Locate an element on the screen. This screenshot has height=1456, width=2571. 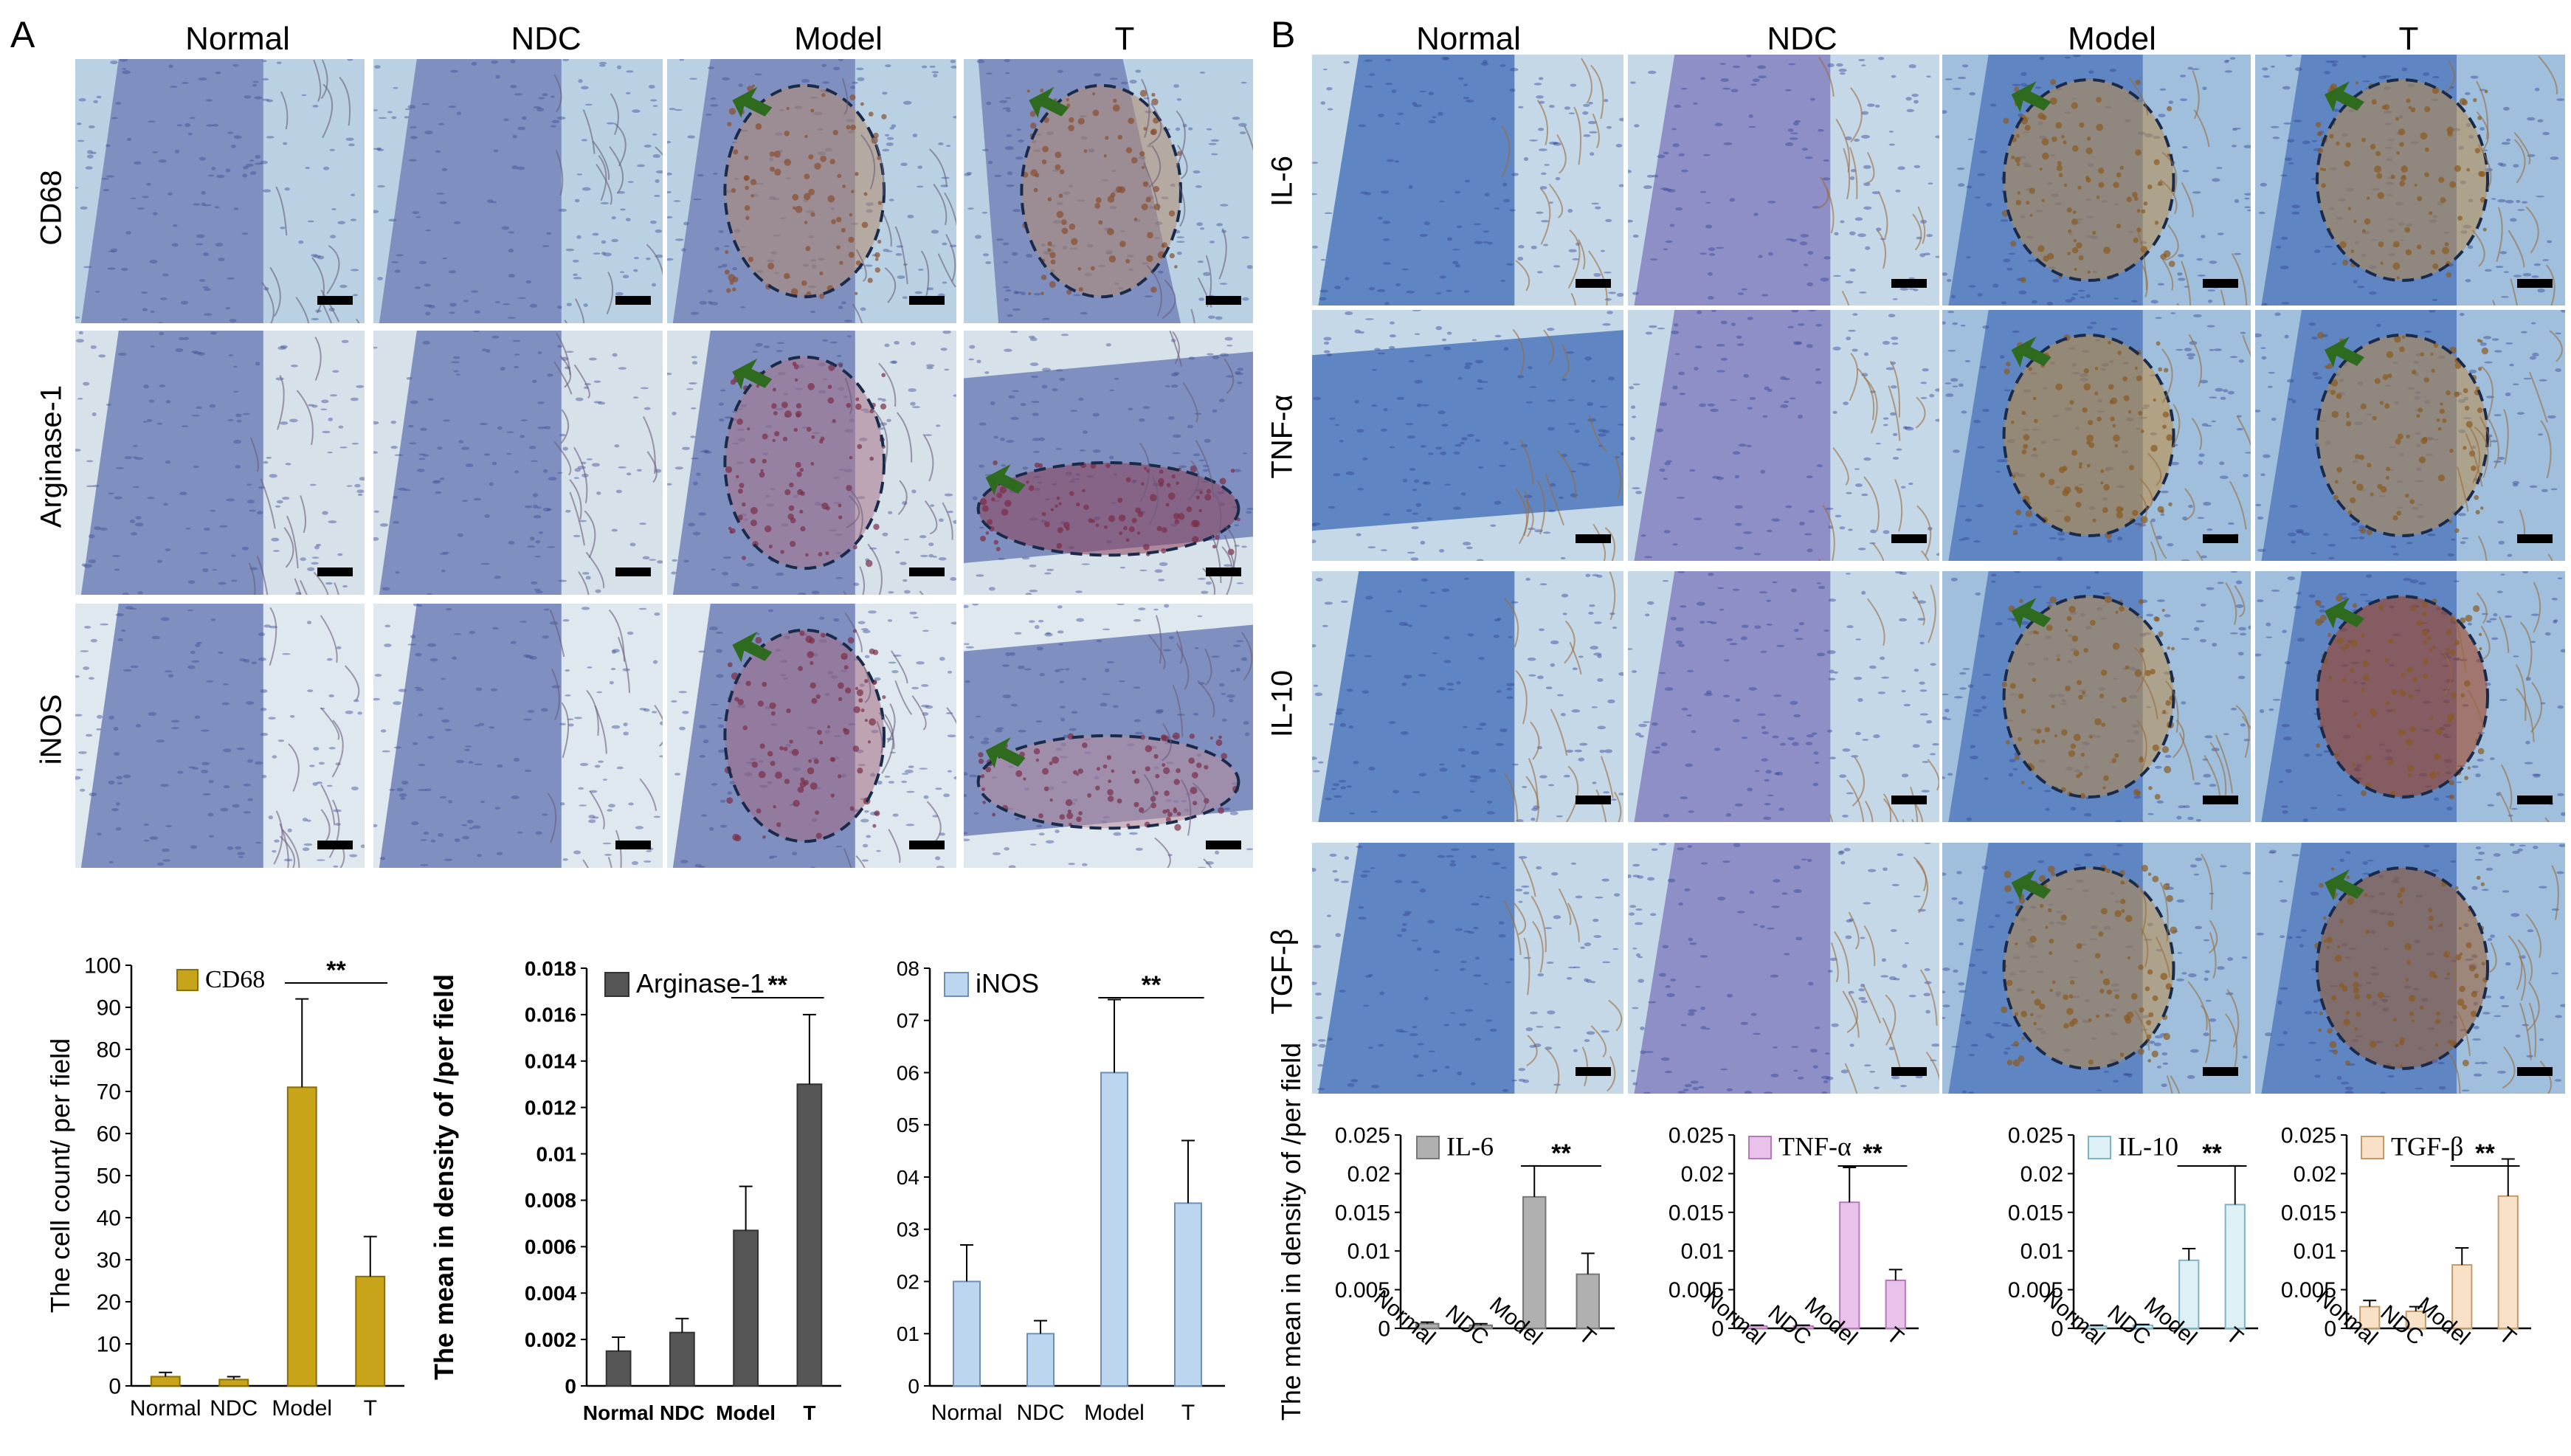
y-tick-label: 08 is located at coordinates (908, 968).